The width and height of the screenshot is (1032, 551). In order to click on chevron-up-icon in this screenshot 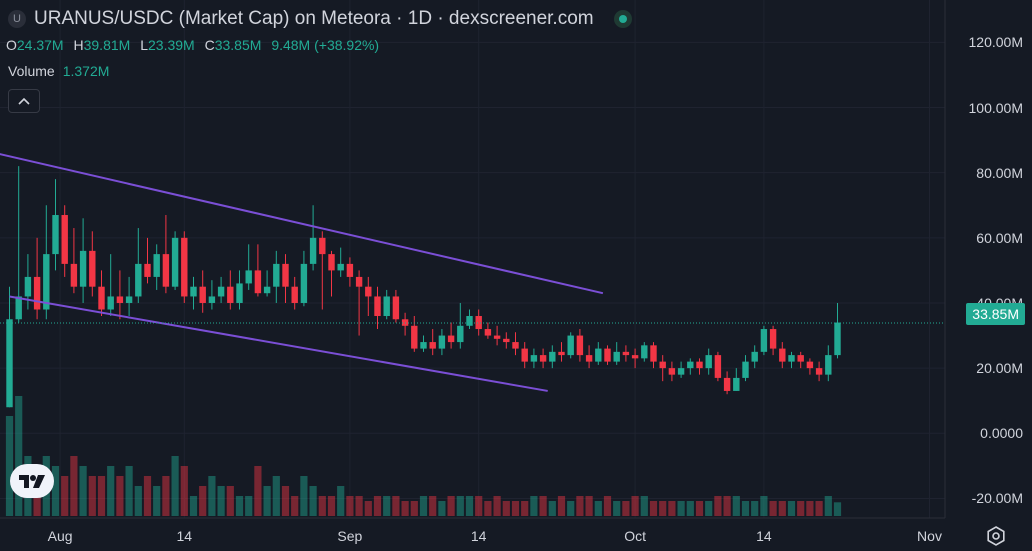, I will do `click(24, 101)`.